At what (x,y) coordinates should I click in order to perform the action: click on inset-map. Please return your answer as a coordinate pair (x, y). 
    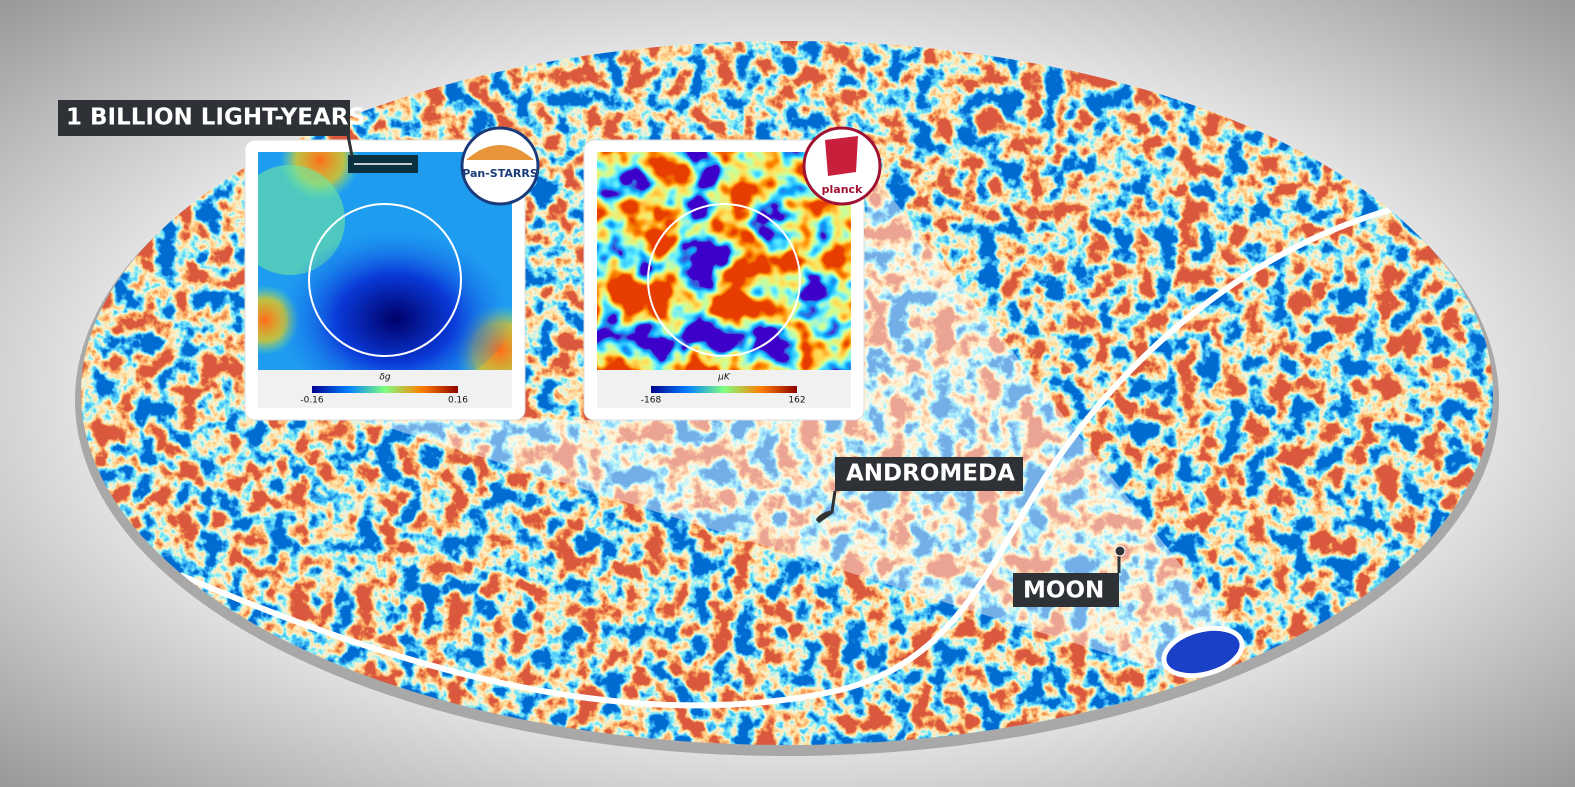
    Looking at the image, I should click on (724, 261).